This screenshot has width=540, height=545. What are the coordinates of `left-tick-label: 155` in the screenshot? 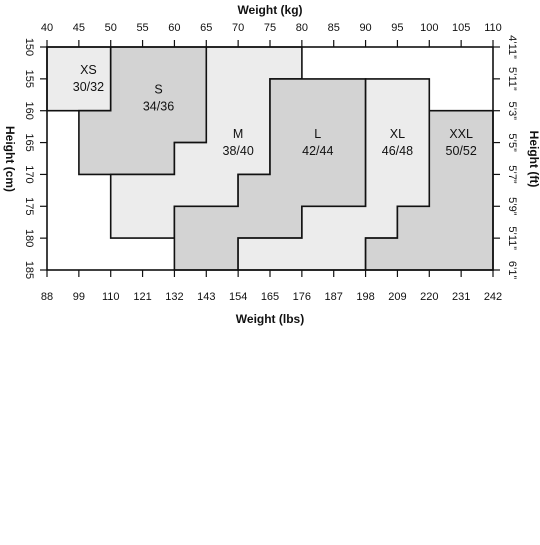 It's located at (29, 79).